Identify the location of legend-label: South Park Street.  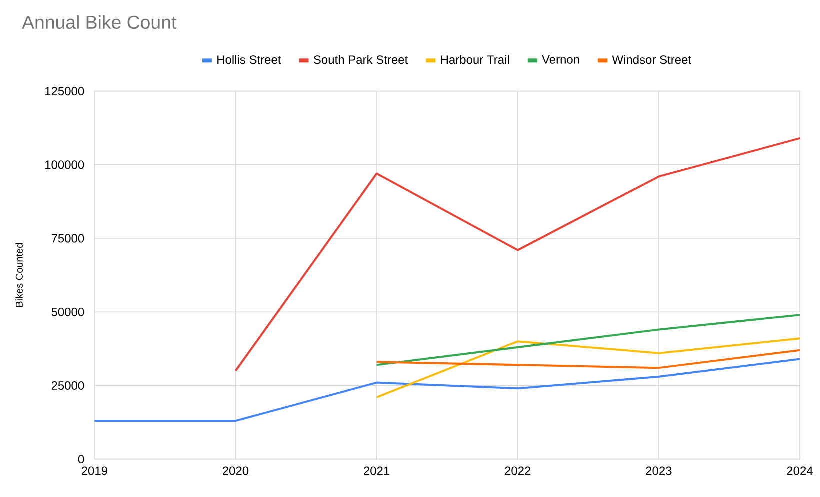
(361, 59).